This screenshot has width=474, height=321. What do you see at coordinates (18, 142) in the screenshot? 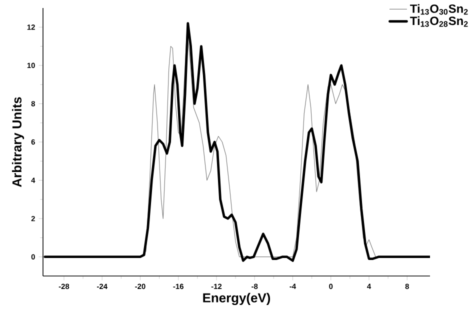
I see `y-axis-title: Arbitrary Units` at bounding box center [18, 142].